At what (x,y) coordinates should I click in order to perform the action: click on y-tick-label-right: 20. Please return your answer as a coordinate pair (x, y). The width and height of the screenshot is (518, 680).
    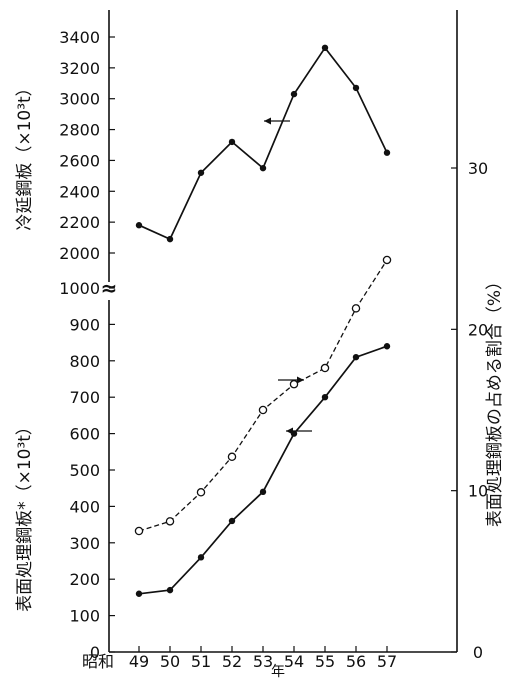
    Looking at the image, I should click on (478, 329).